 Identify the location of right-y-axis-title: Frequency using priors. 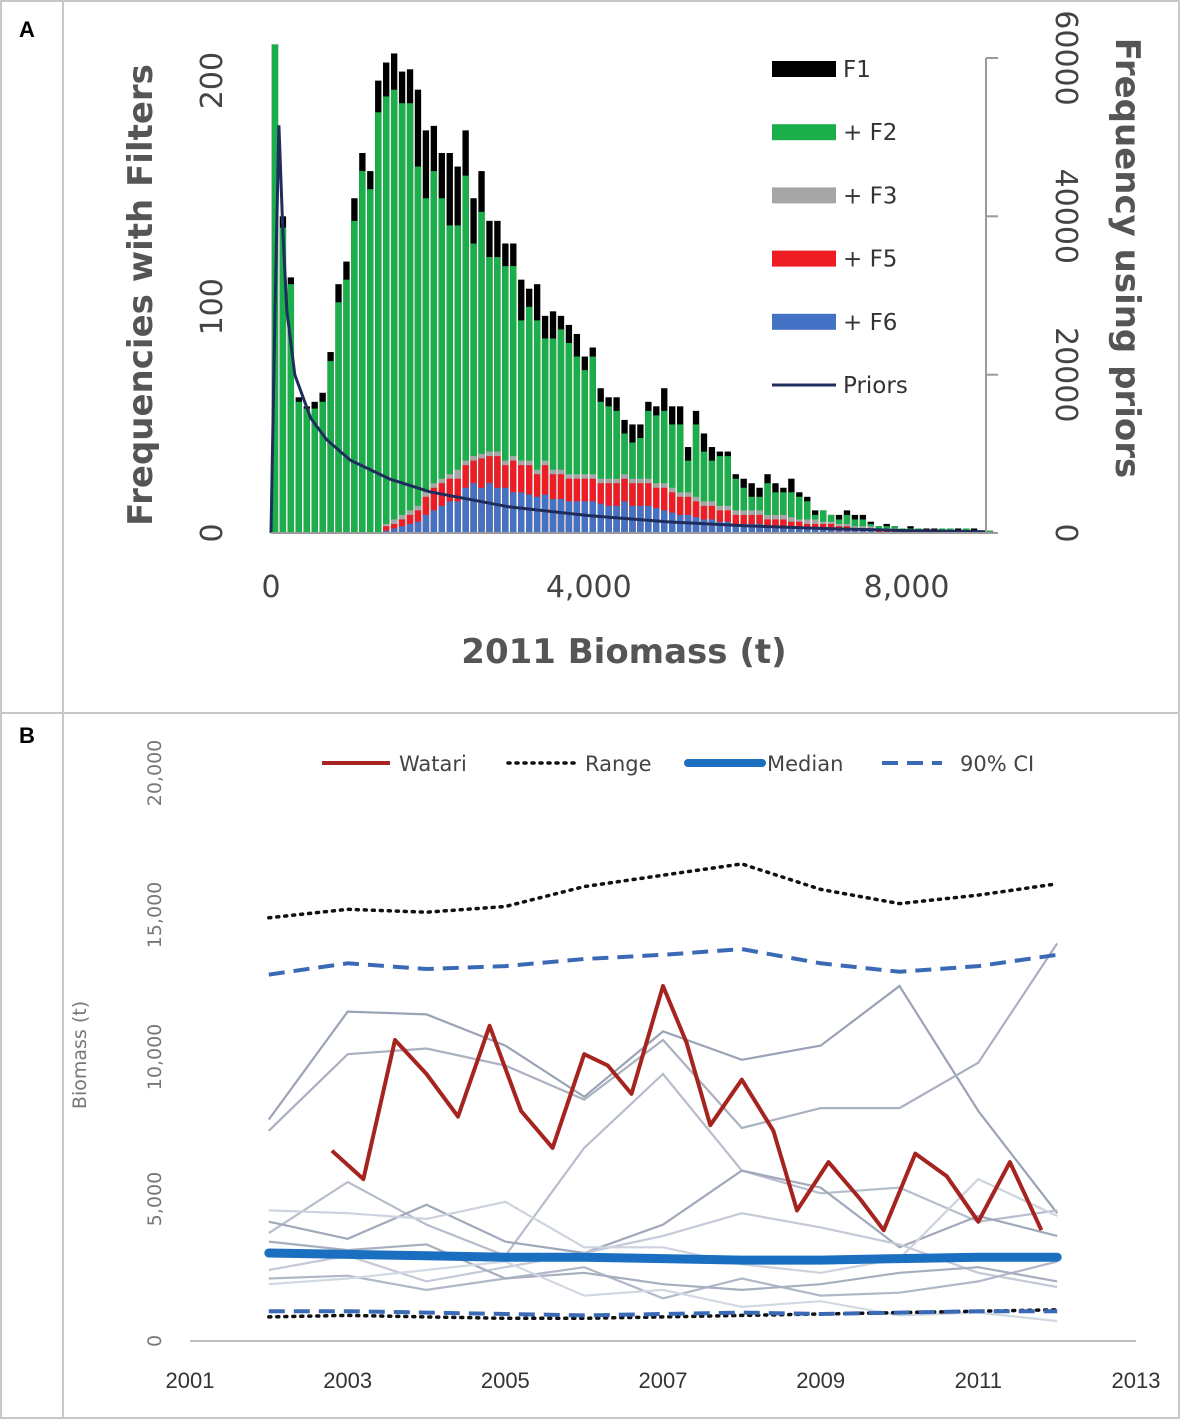
(1127, 258).